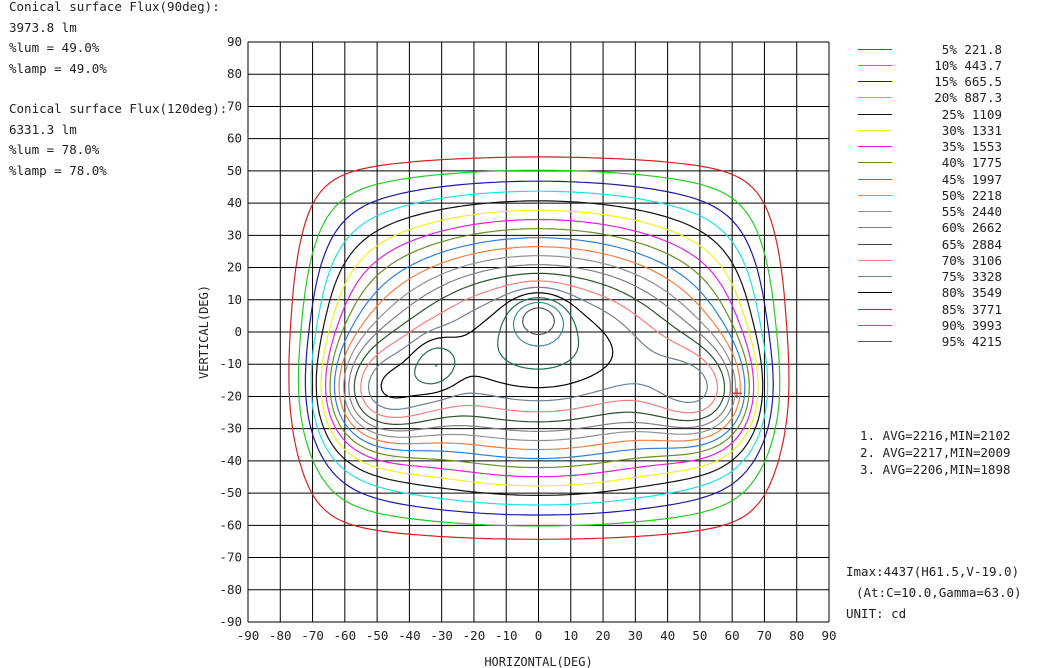 Image resolution: width=1047 pixels, height=668 pixels. Describe the element at coordinates (968, 98) in the screenshot. I see `legend-label: 20% 887.3` at that location.